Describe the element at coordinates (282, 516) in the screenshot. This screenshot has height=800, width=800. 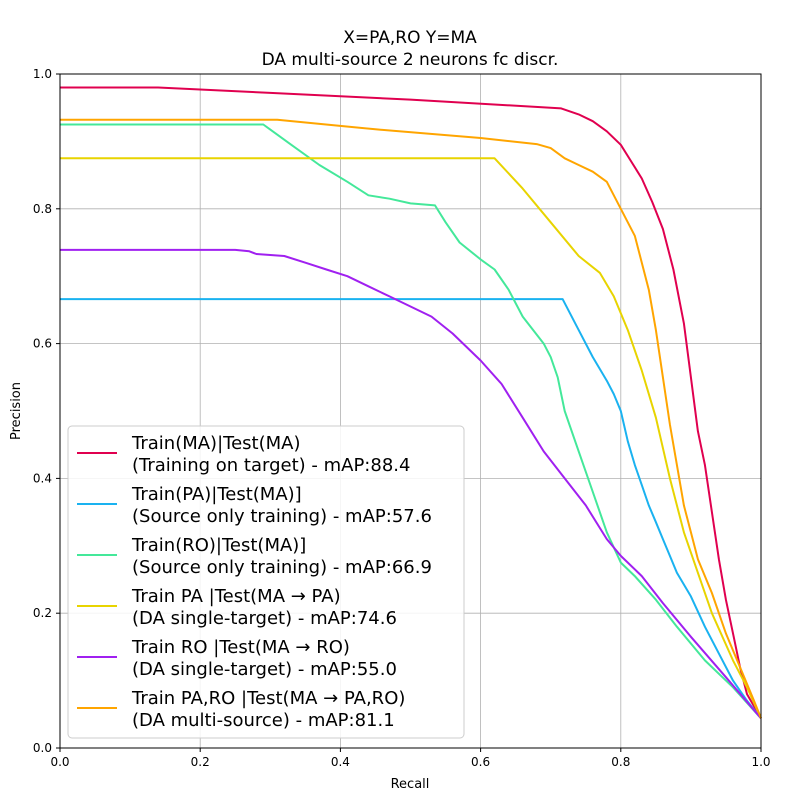
I see `legend-sublabel-2: (Source only training) - mAP:57.6` at that location.